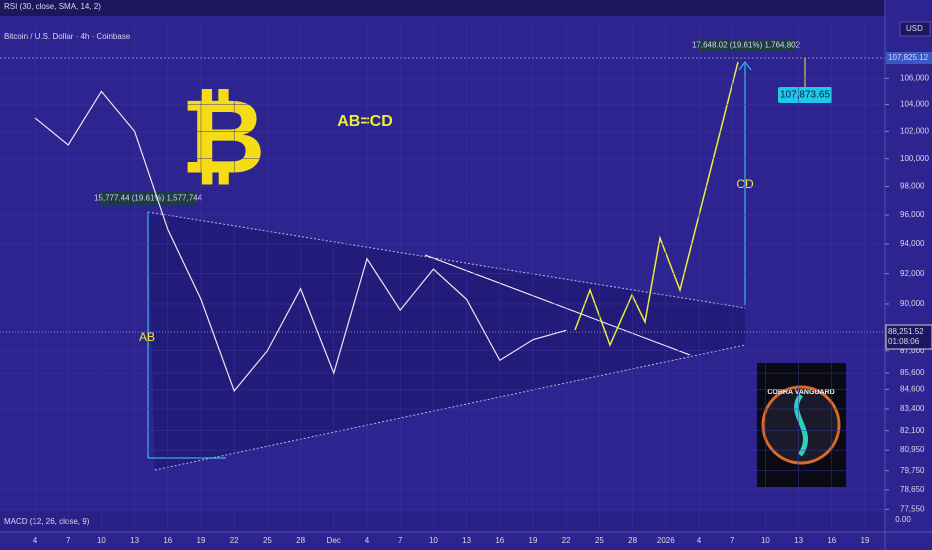 Image resolution: width=932 pixels, height=550 pixels. I want to click on target-box, so click(805, 95).